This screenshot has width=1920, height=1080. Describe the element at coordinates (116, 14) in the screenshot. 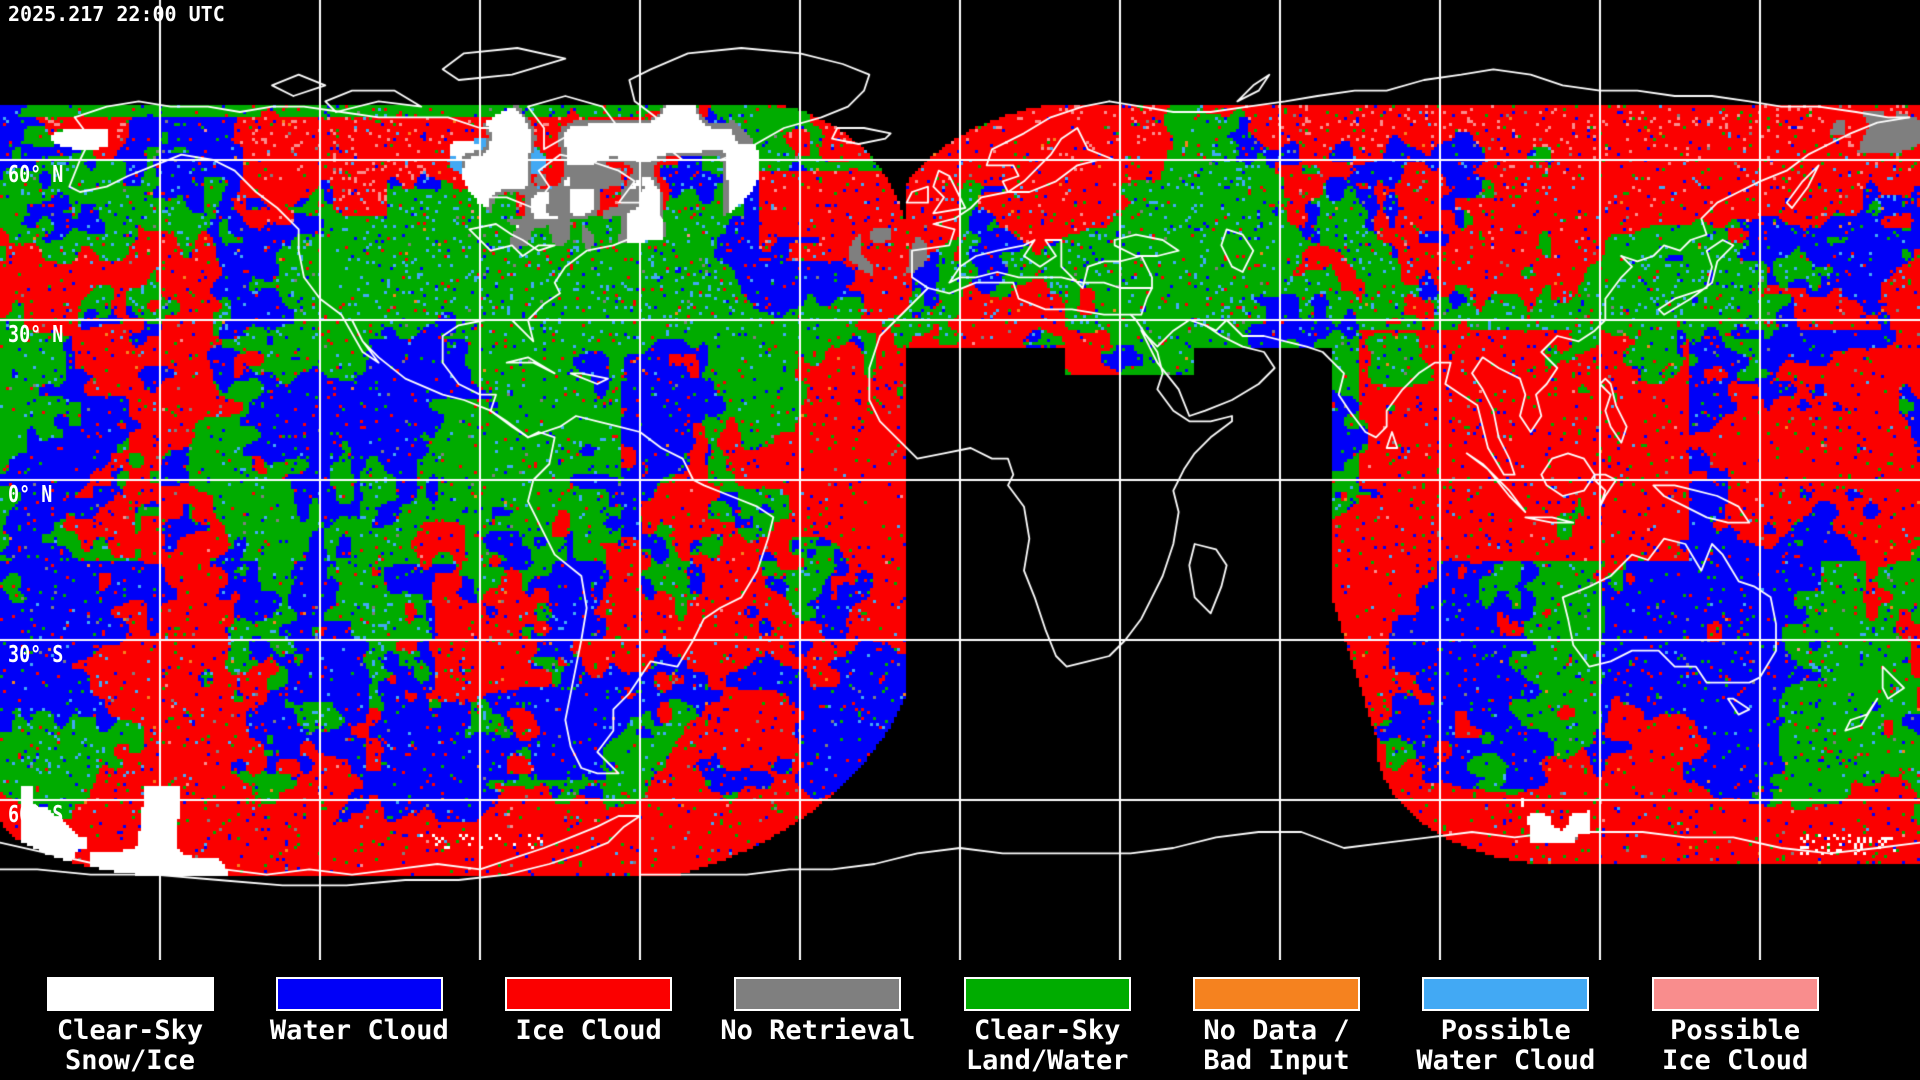

I see `timestamp: 2025.217 22:00 UTC` at that location.